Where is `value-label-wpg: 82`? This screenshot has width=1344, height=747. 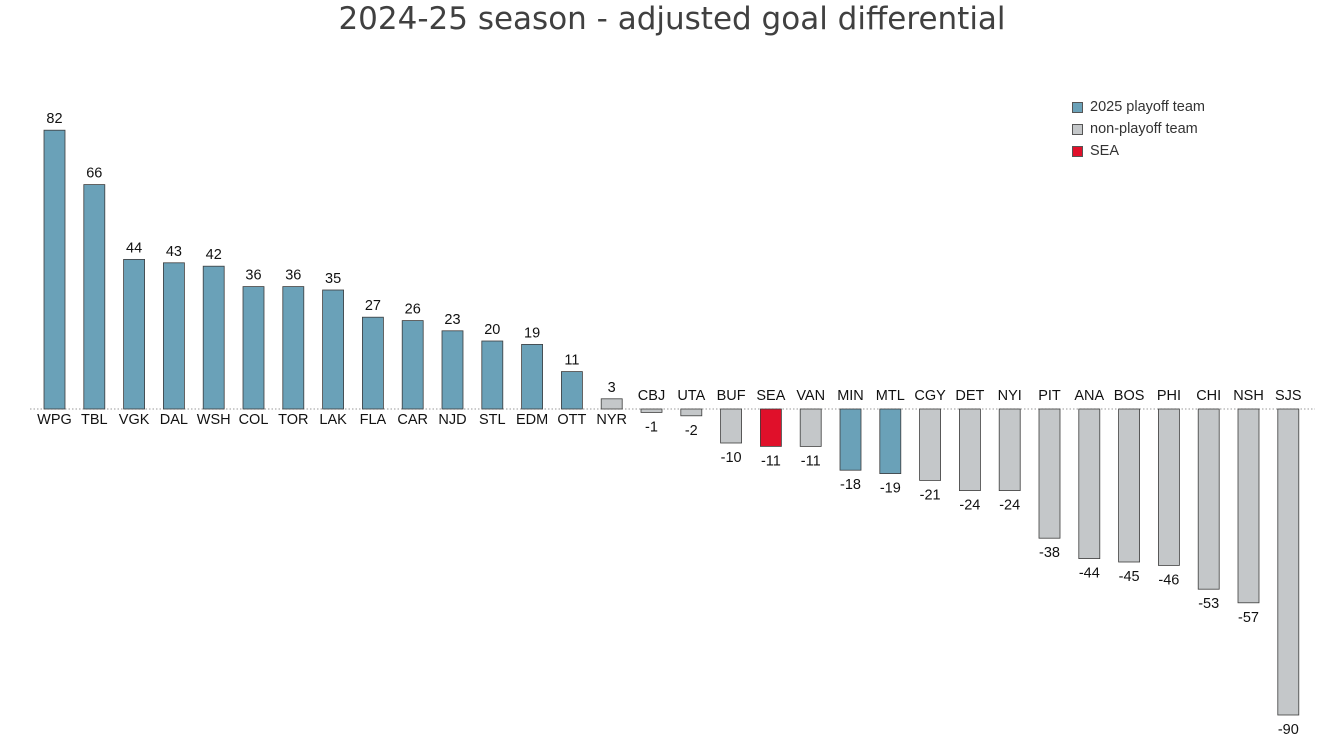 value-label-wpg: 82 is located at coordinates (54, 119).